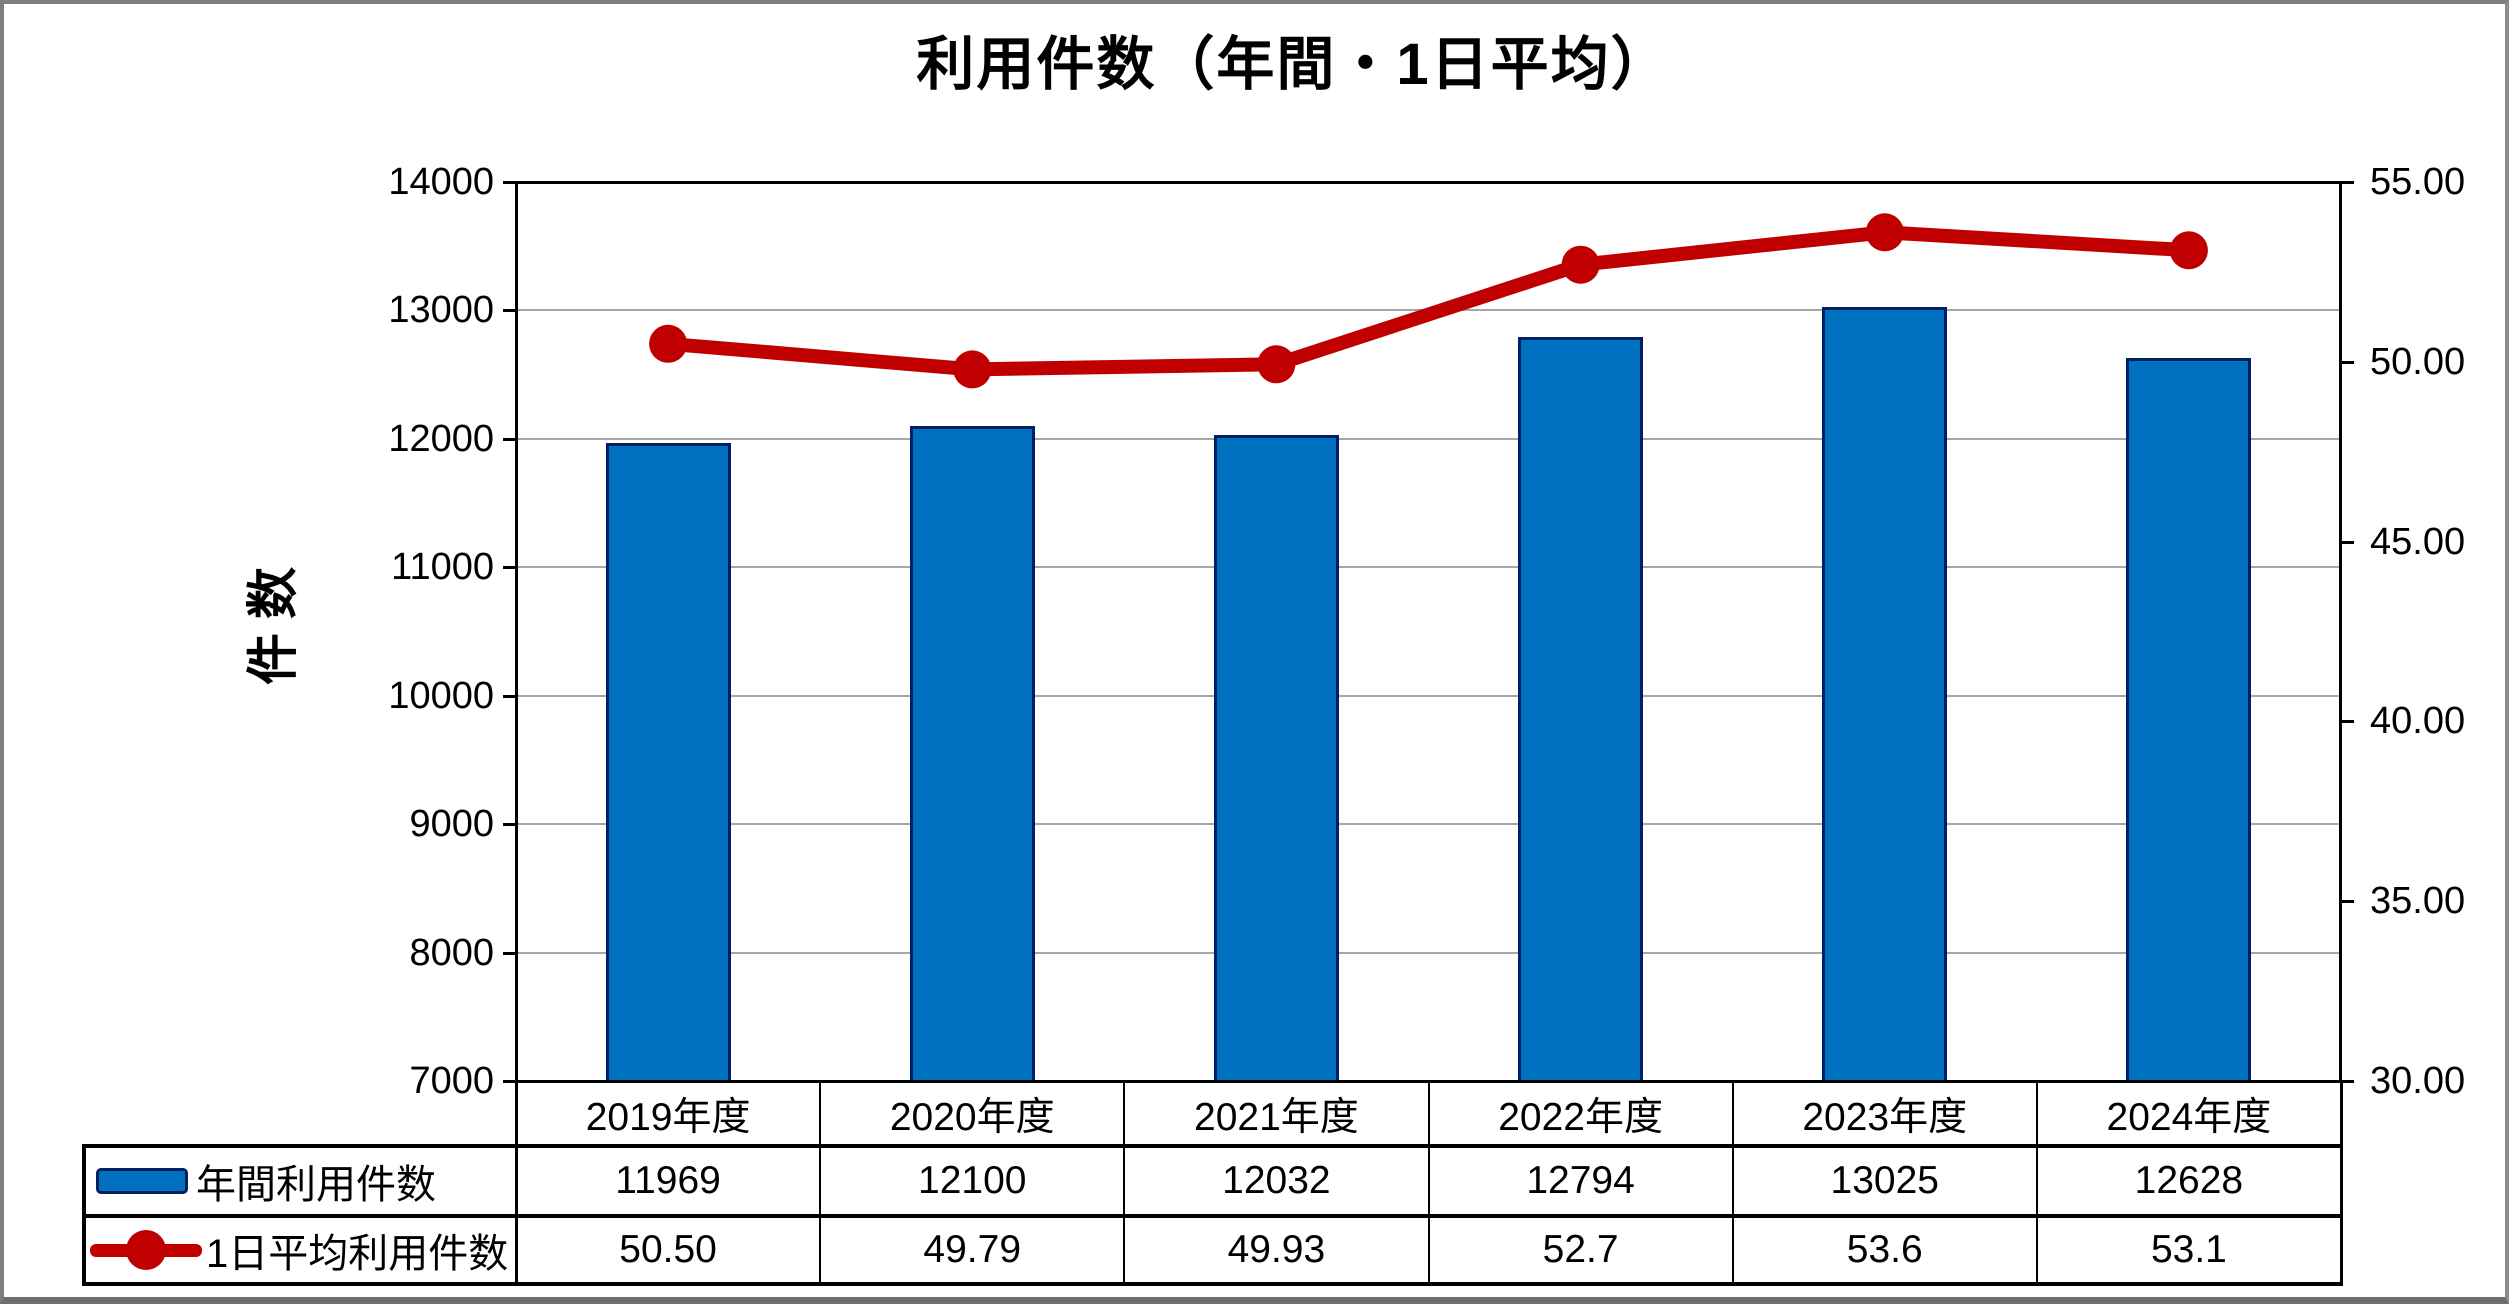  Describe the element at coordinates (442, 567) in the screenshot. I see `y-axis-tick-label: 11000` at that location.